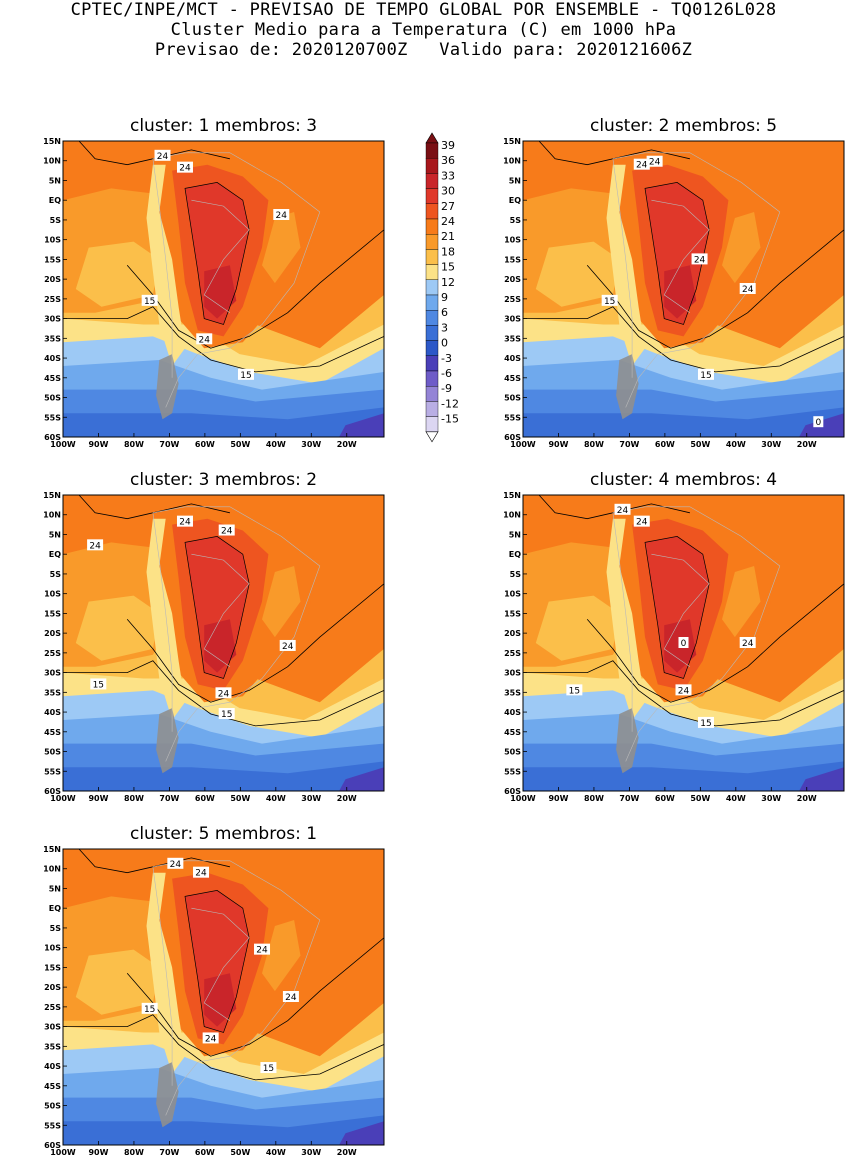  I want to click on colorbar-label: 9, so click(444, 297).